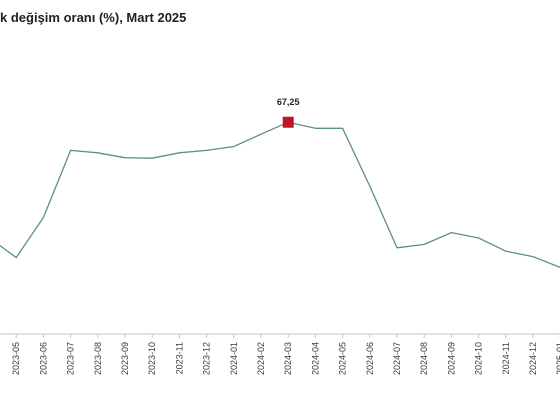 The height and width of the screenshot is (404, 560). I want to click on x-tick-label: 2024-02, so click(261, 358).